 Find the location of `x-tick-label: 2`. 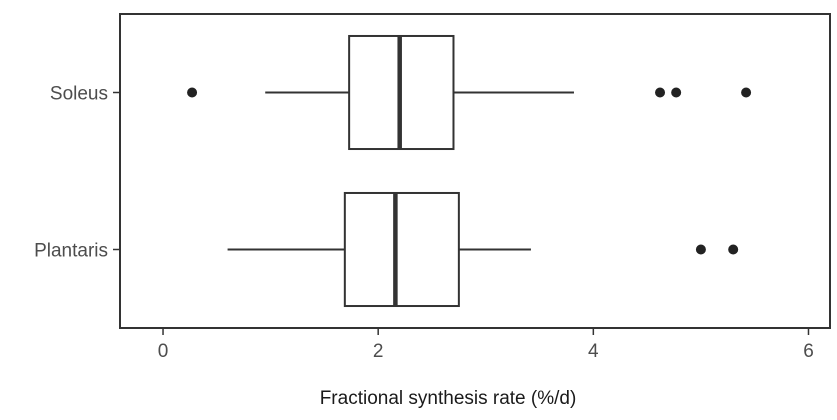

x-tick-label: 2 is located at coordinates (378, 351).